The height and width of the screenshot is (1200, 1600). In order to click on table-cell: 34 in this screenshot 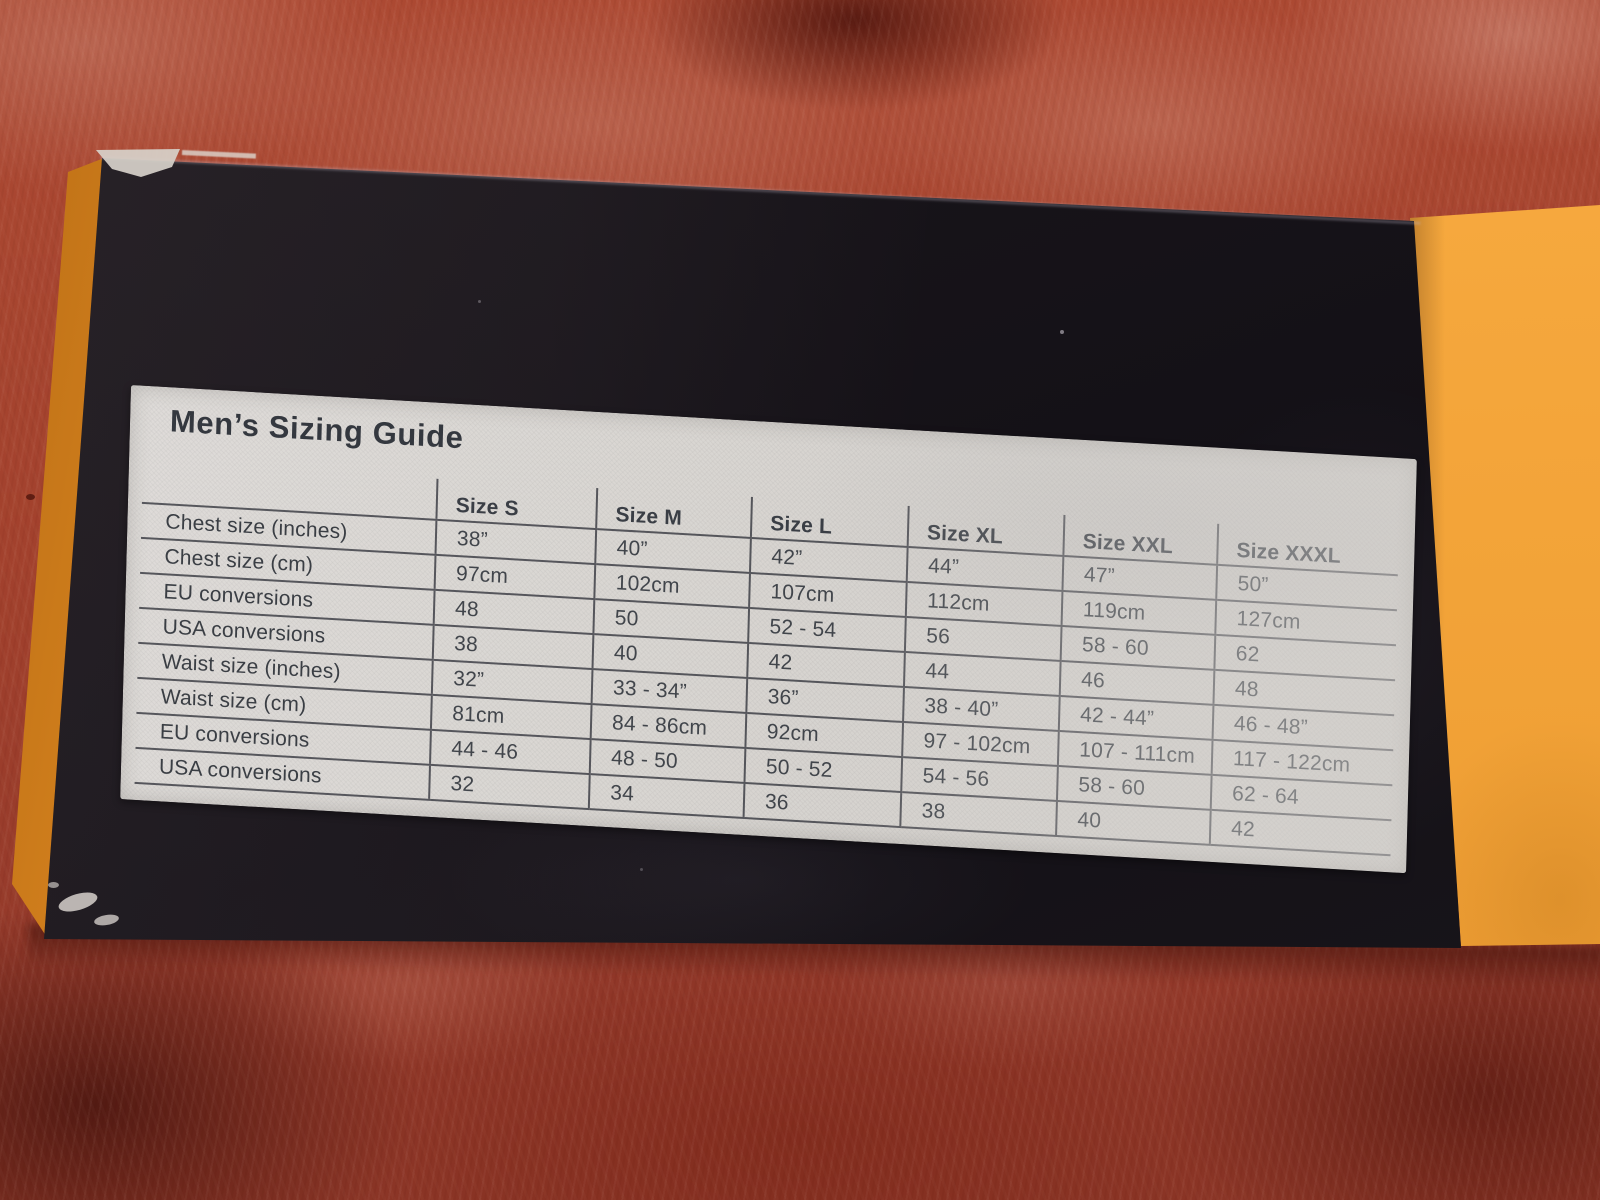, I will do `click(666, 796)`.